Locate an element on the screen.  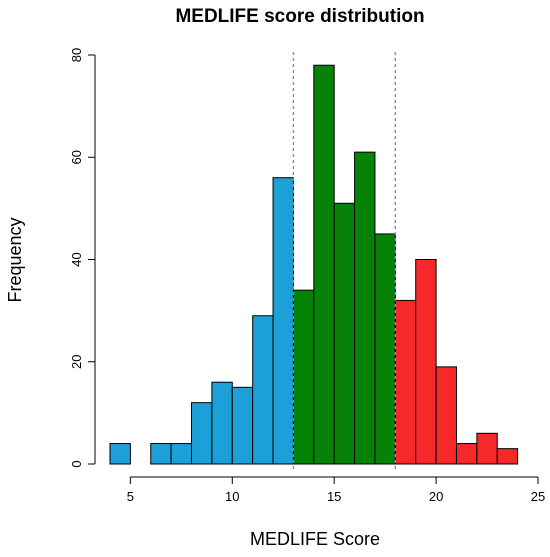
y-tick-label-0: 0 is located at coordinates (76, 463).